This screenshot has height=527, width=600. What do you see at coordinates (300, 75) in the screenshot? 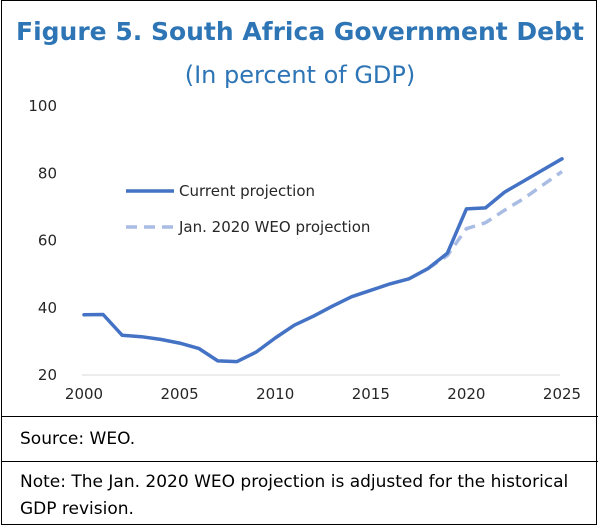
I see `chart-subtitle: (In percent of GDP)` at bounding box center [300, 75].